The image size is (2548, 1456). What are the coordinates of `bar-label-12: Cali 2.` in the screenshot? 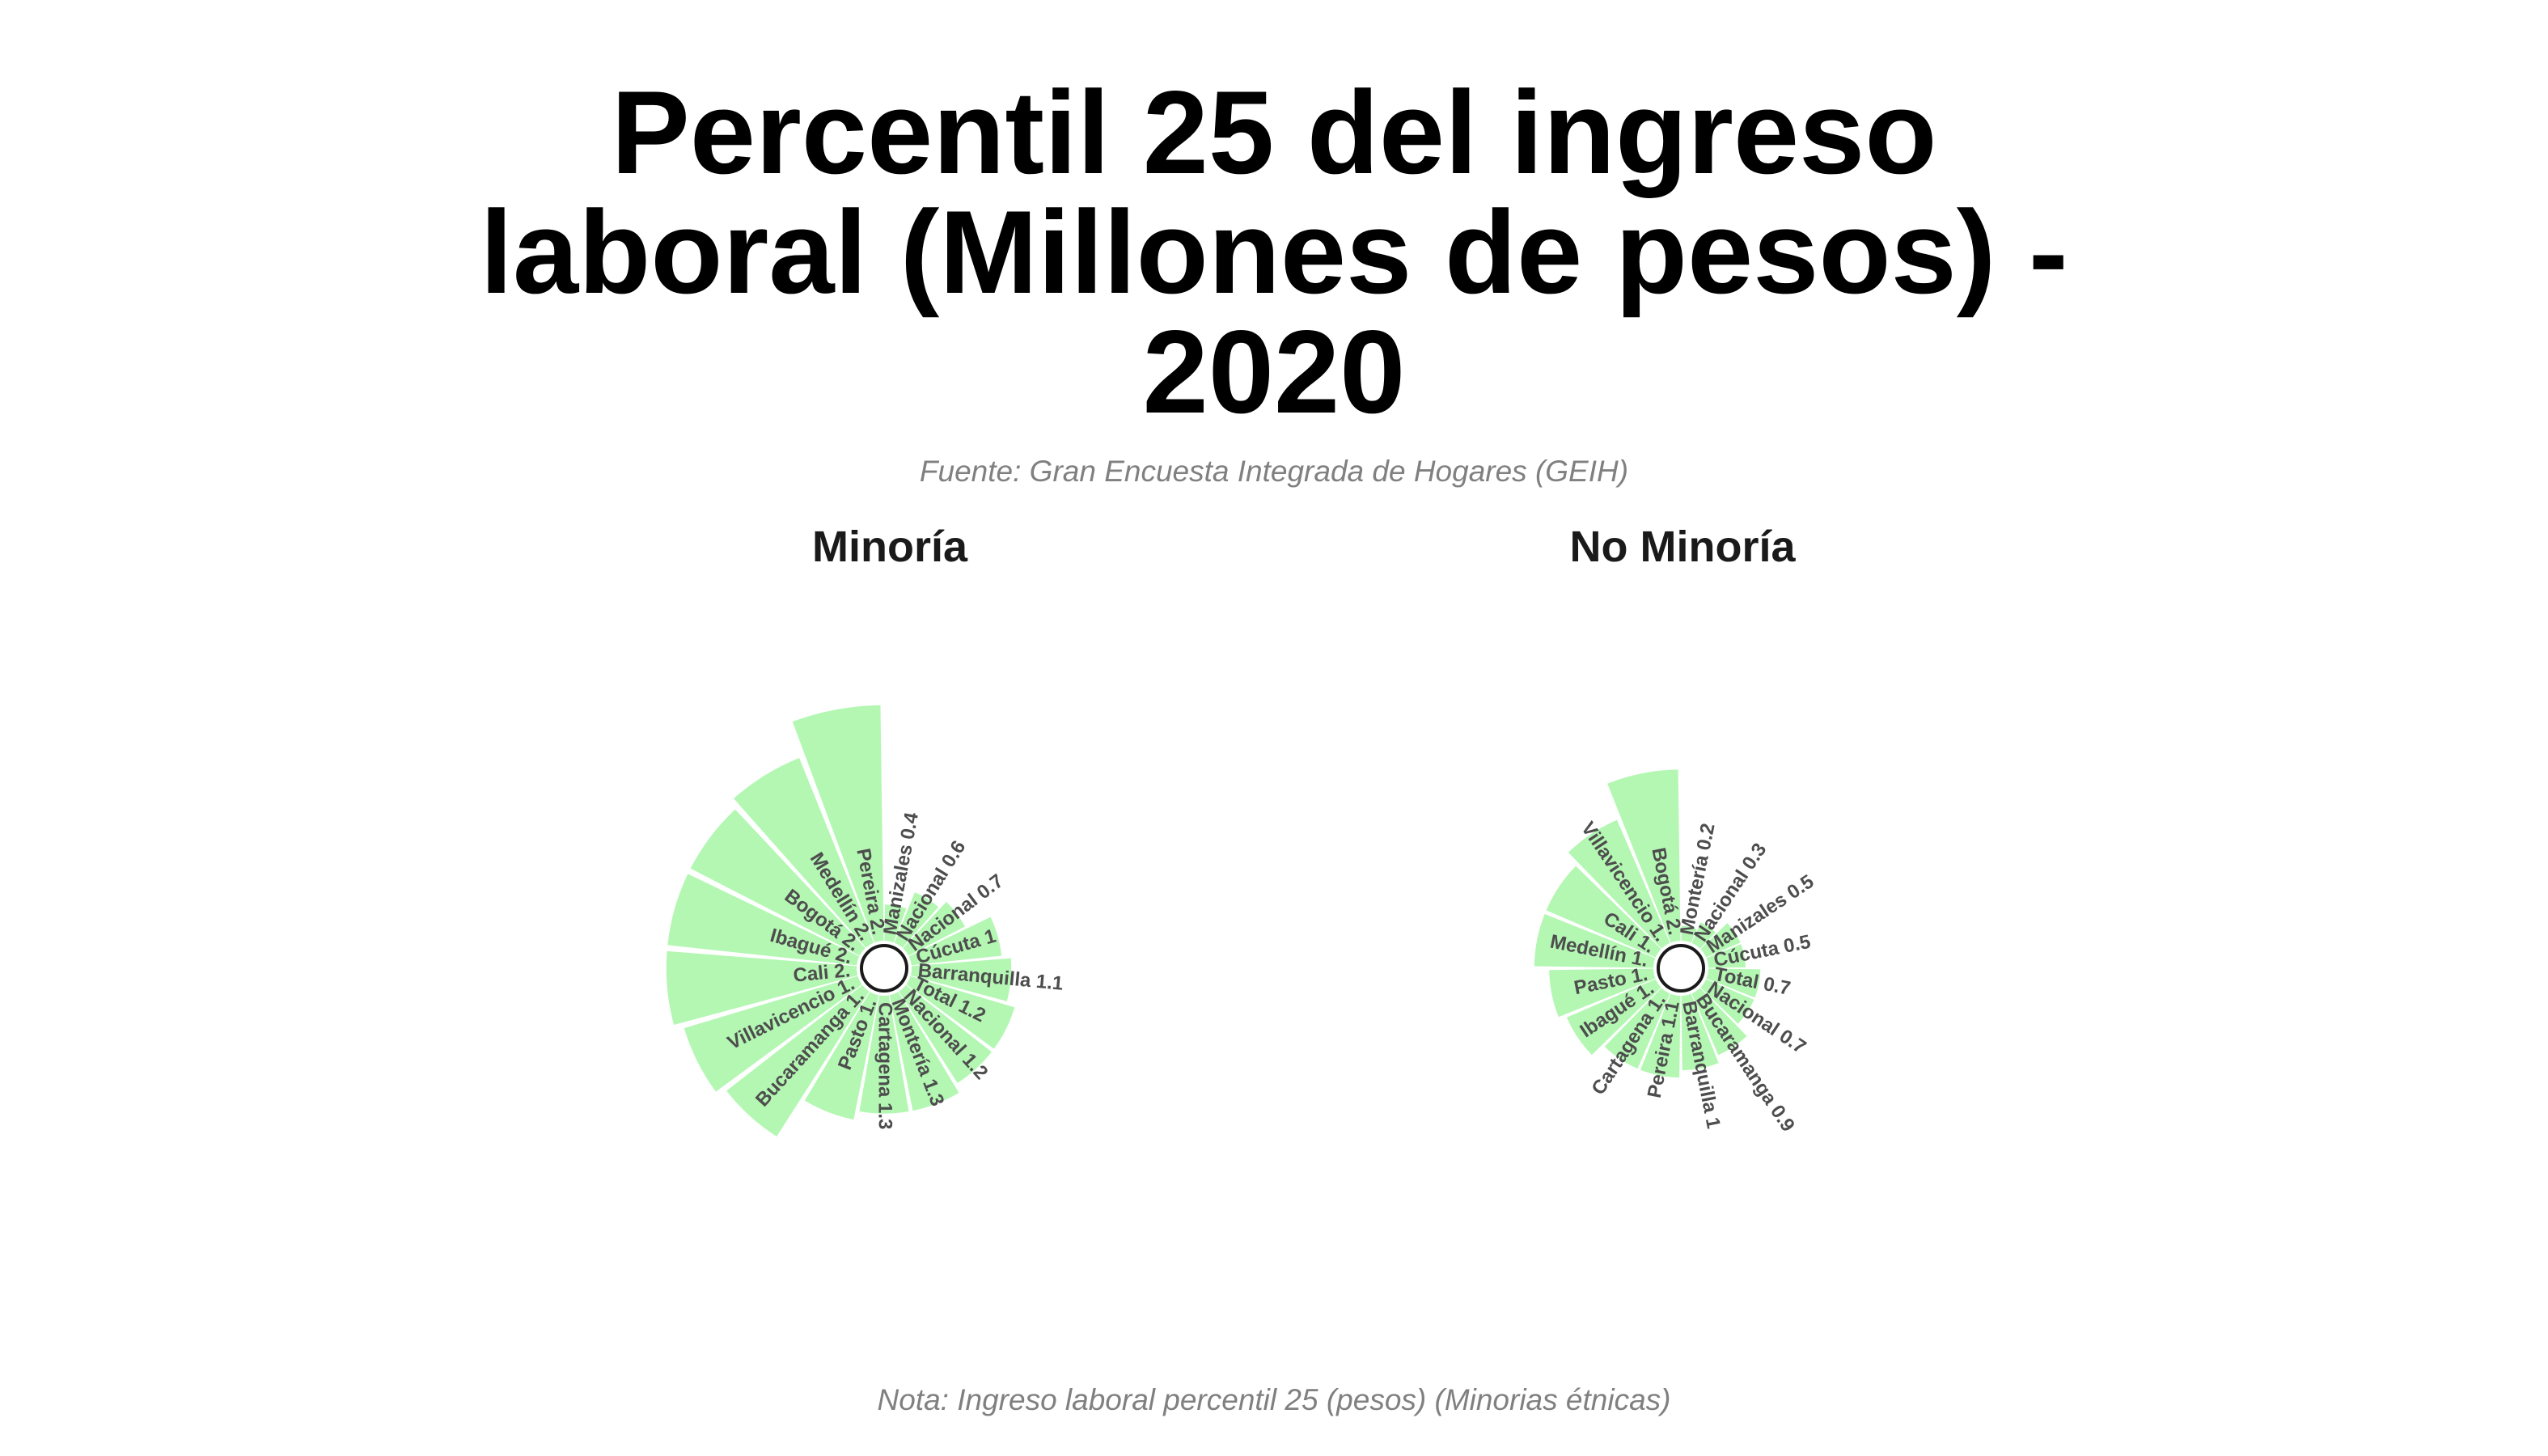 It's located at (821, 972).